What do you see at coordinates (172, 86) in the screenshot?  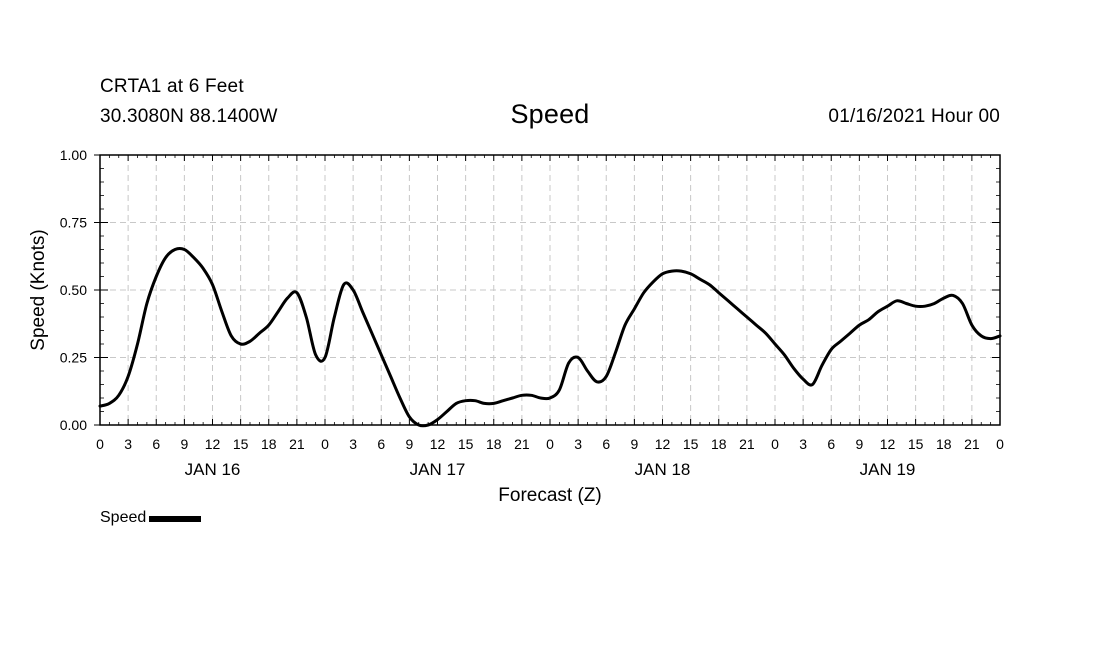 I see `station-label: CRTA1 at 6 Feet` at bounding box center [172, 86].